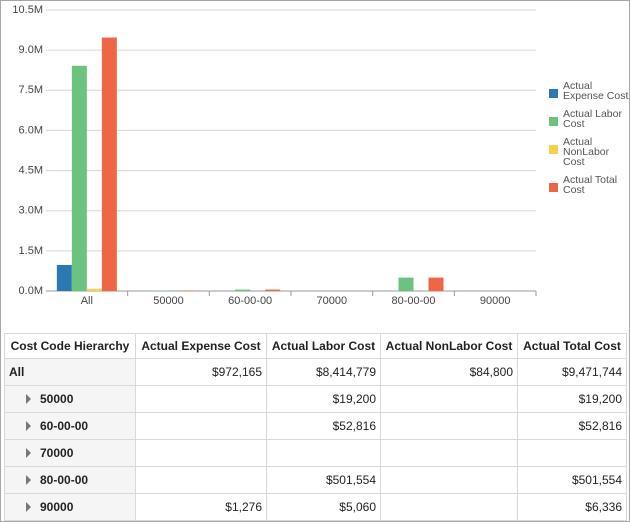 This screenshot has width=630, height=522. I want to click on cell: $972,165, so click(201, 372).